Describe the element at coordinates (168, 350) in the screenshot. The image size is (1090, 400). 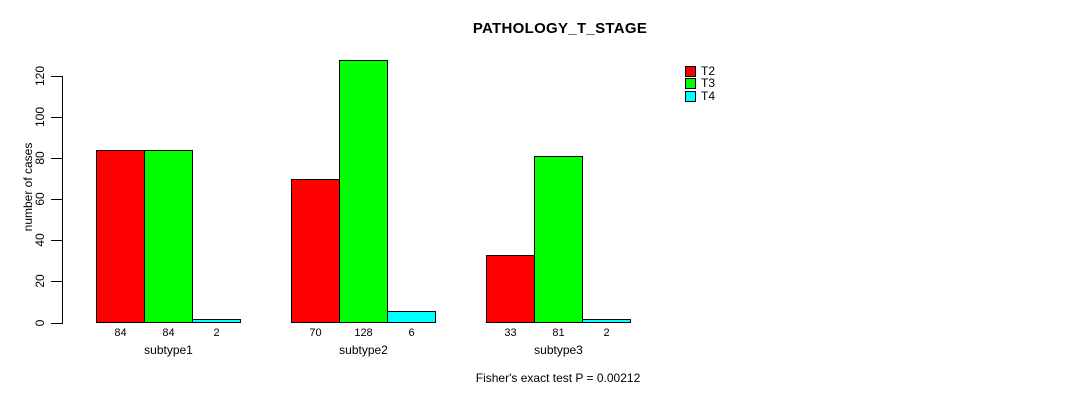
I see `category-label-subtype1: subtype1` at that location.